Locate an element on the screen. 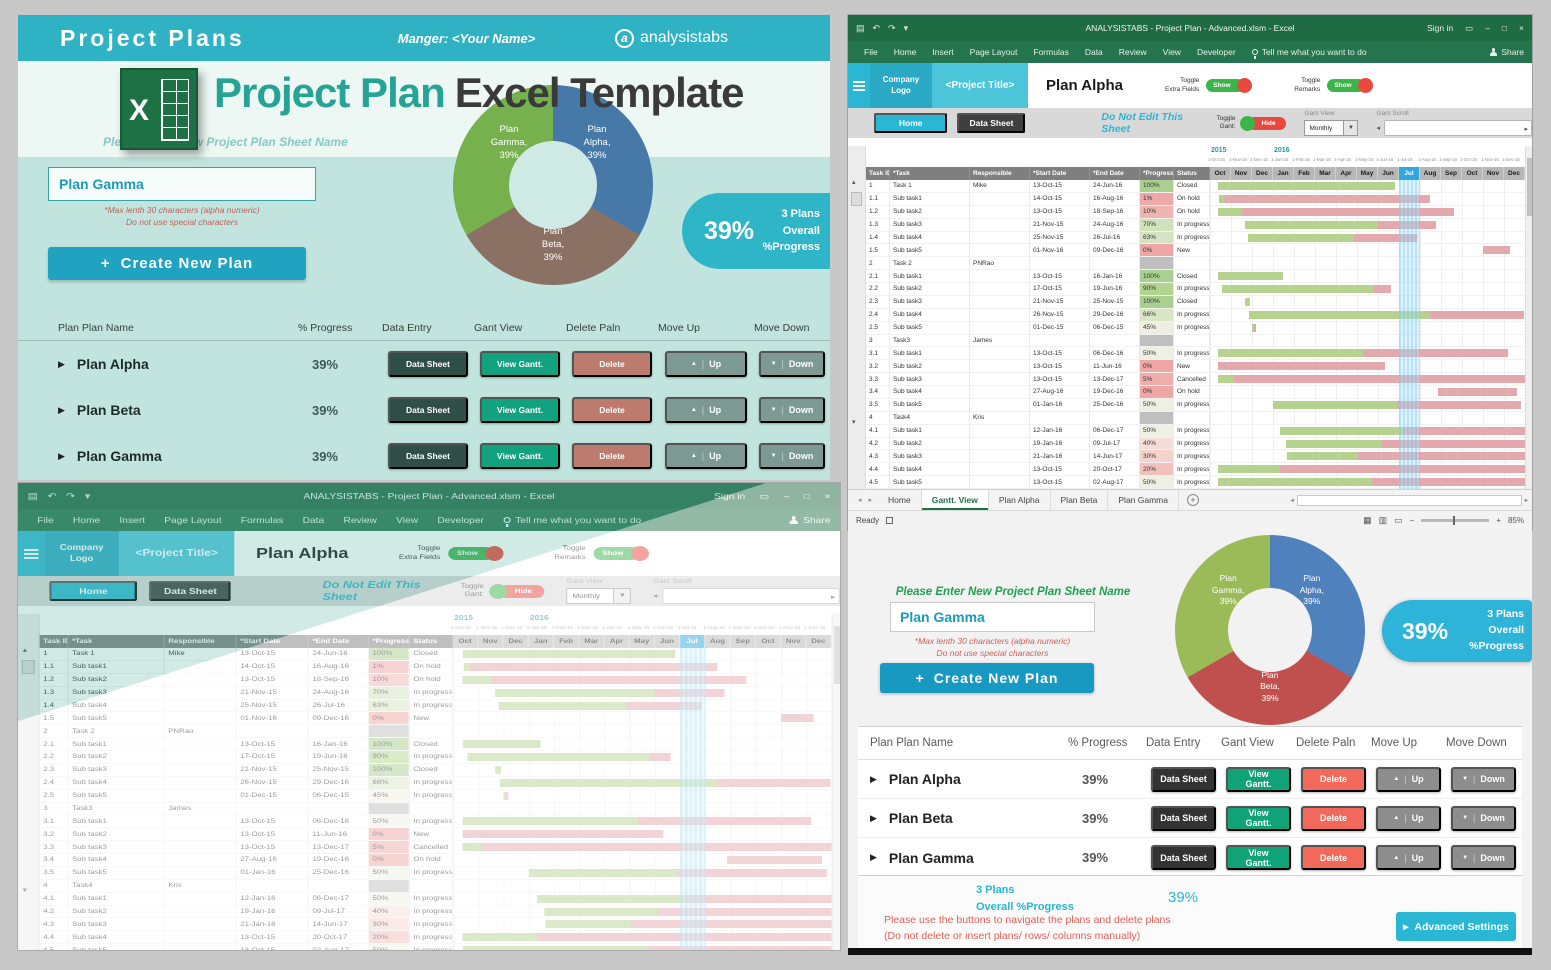  task-row: 3 Task3 James is located at coordinates (439, 809).